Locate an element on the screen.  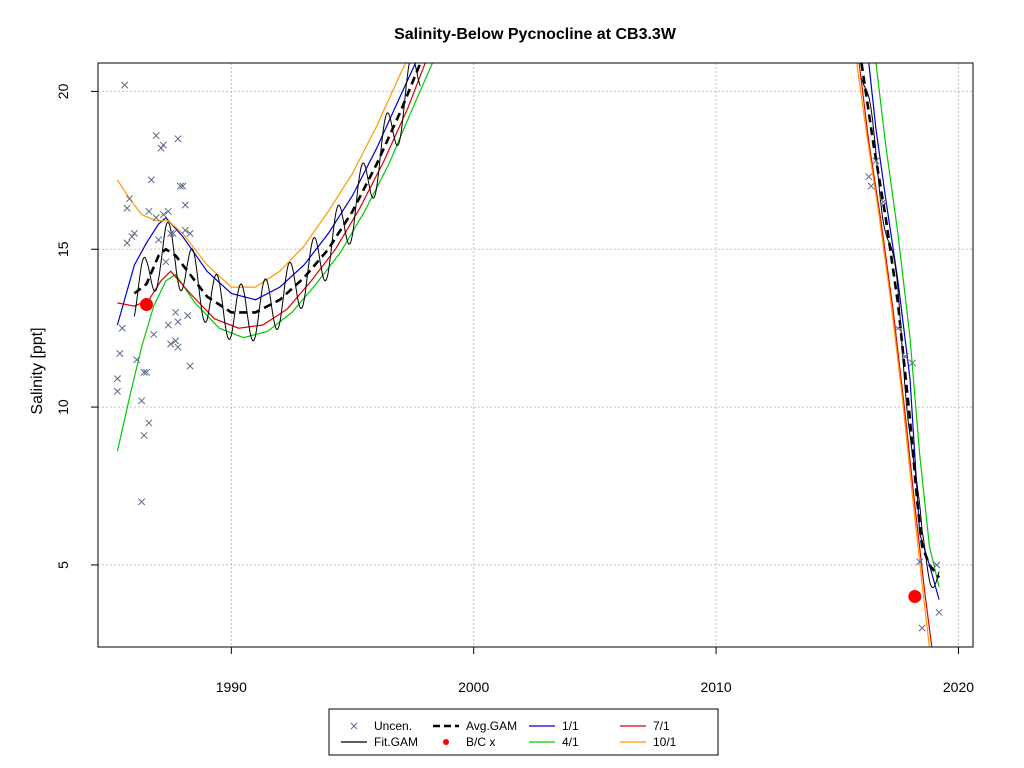
legend: Uncen. Avg.GAM 1/1 7/1 Fit.GAM B/C x 4/1 10/1 is located at coordinates (523, 732).